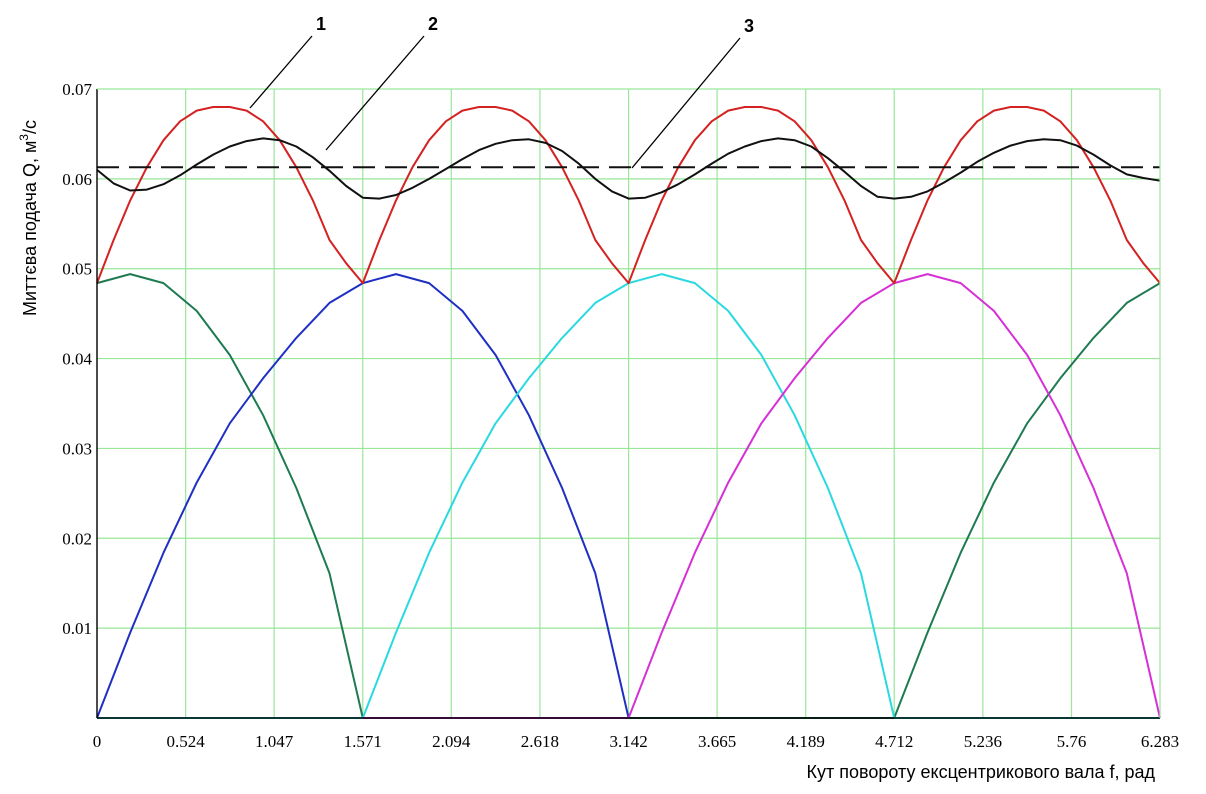 The image size is (1206, 794). Describe the element at coordinates (77, 448) in the screenshot. I see `y-tick-label: 0.03` at that location.